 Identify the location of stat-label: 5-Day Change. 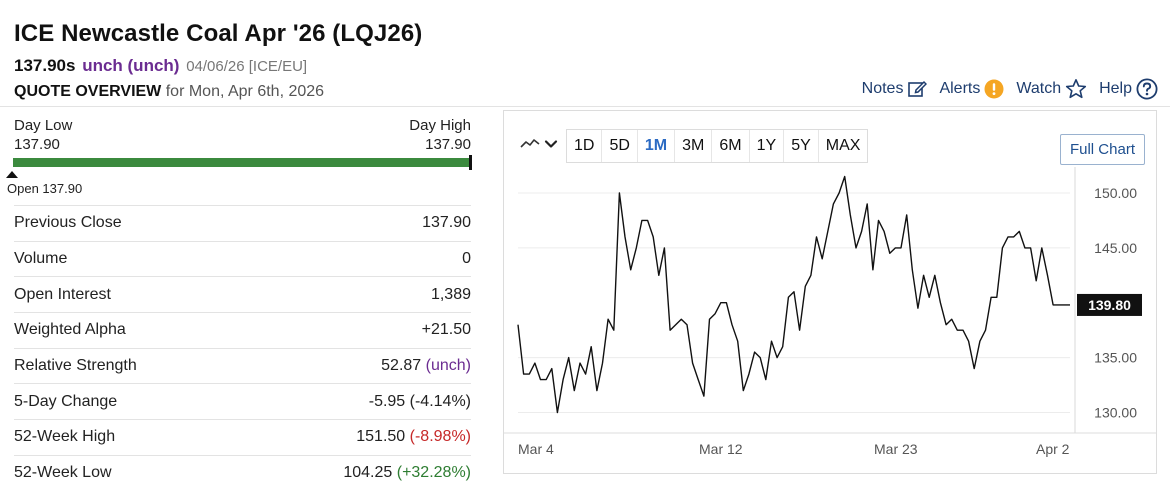
(66, 401).